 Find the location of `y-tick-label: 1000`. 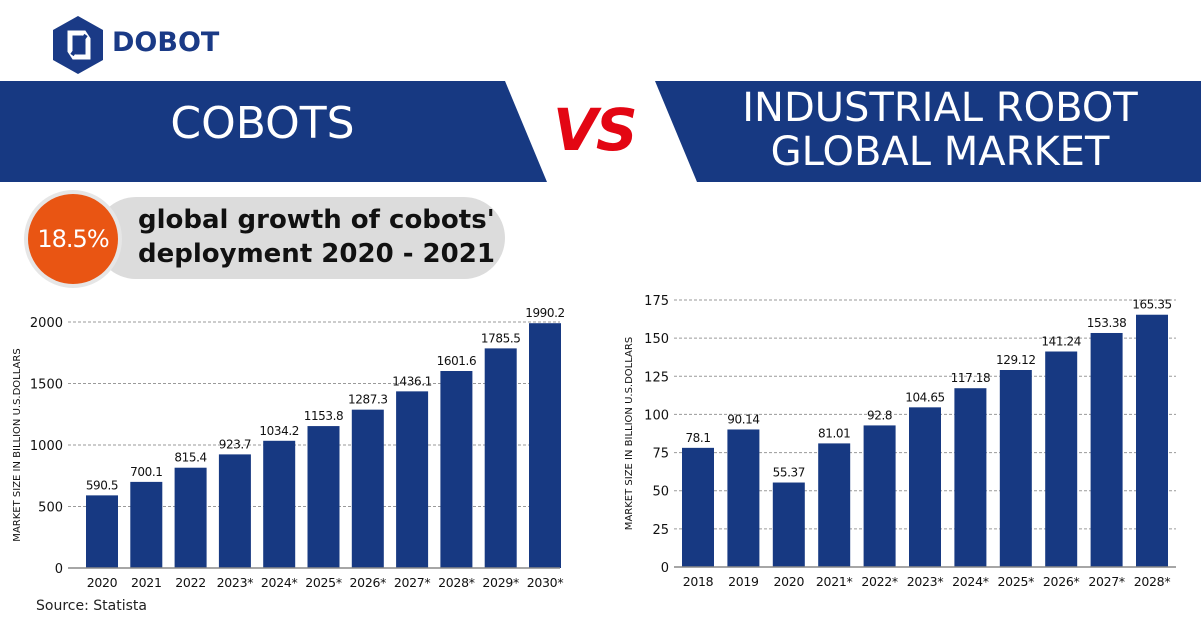

y-tick-label: 1000 is located at coordinates (46, 446).